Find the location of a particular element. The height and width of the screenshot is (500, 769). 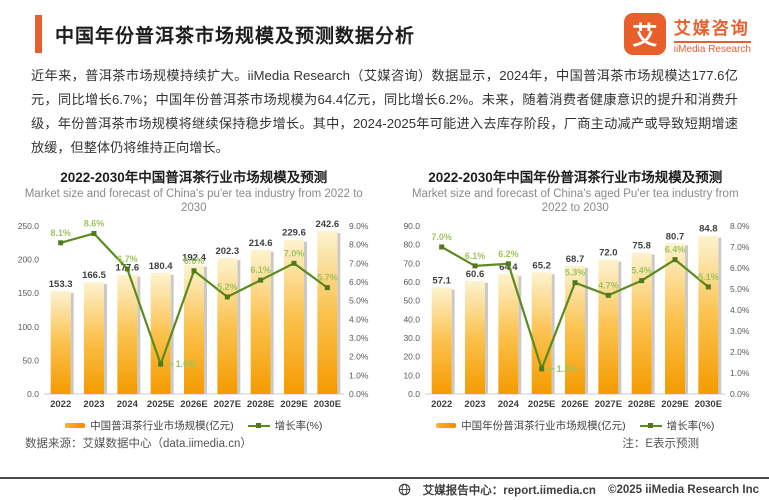

legend-bar-label: 中国普洱茶行业市场规模(亿元) is located at coordinates (162, 426).